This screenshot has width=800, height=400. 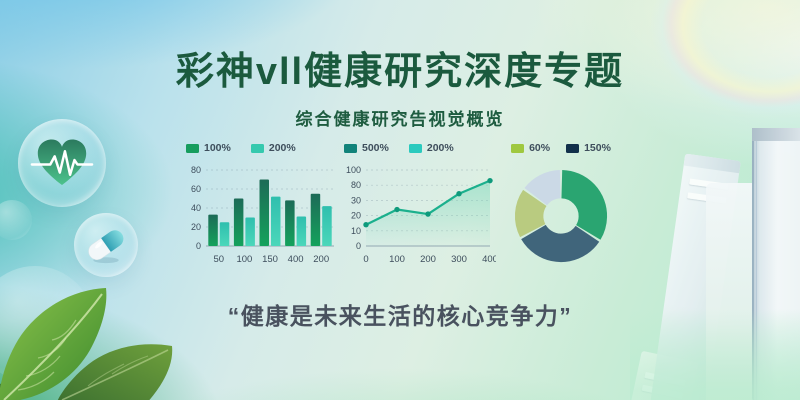 I want to click on heart-ecg-svg, so click(x=62, y=162).